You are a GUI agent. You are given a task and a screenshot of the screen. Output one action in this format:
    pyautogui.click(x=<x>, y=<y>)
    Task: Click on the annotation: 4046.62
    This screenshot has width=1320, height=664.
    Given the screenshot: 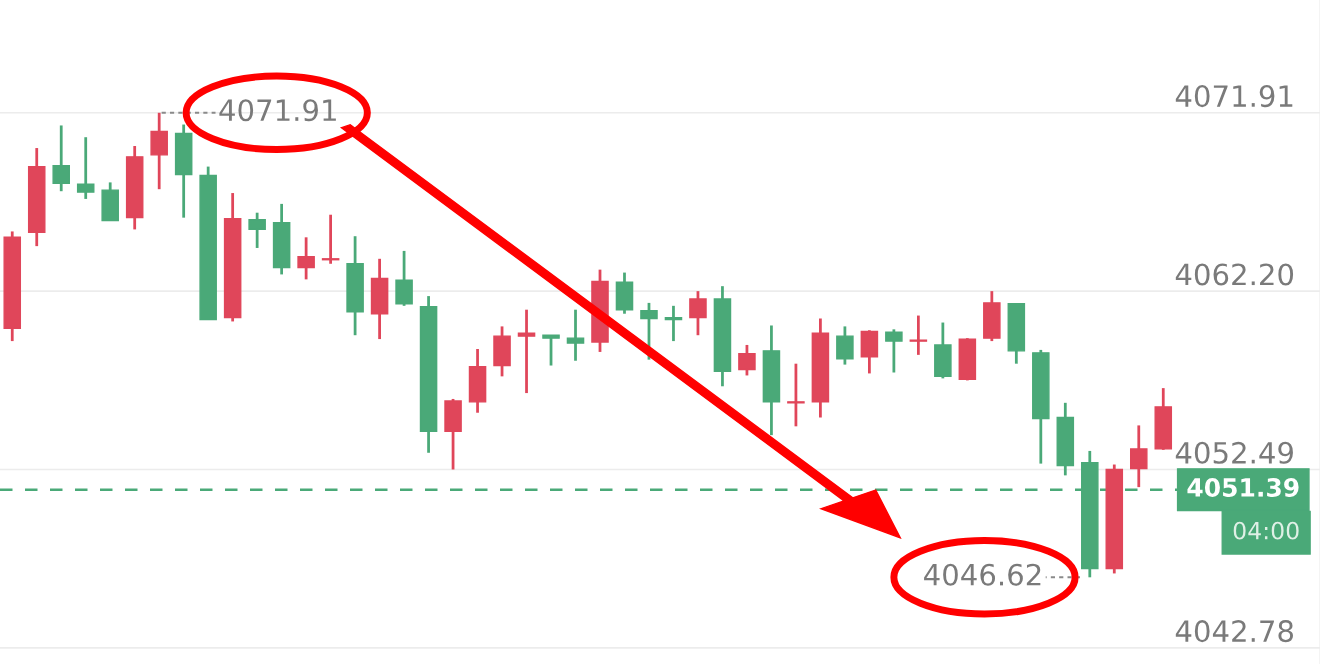 What is the action you would take?
    pyautogui.click(x=982, y=574)
    